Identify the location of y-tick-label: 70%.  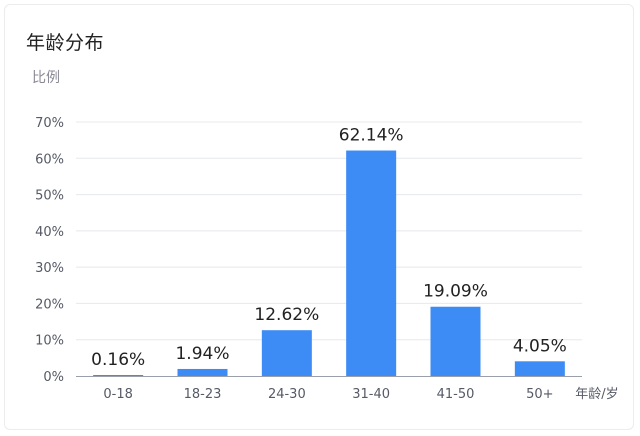
(49, 123).